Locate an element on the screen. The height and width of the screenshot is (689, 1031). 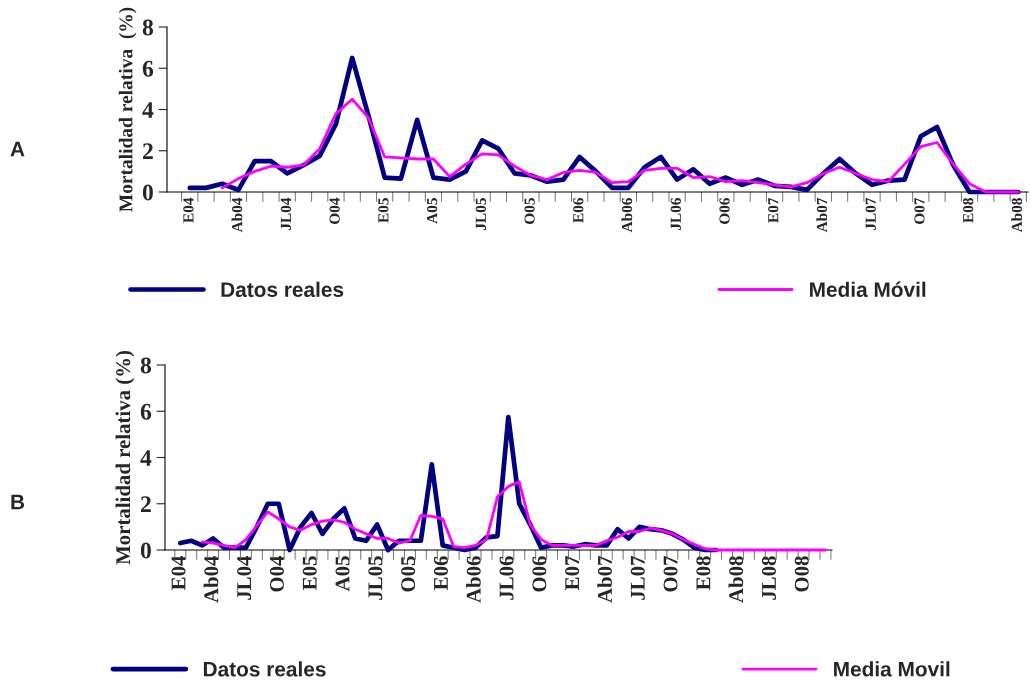
x-tick-label: JL08 is located at coordinates (768, 578).